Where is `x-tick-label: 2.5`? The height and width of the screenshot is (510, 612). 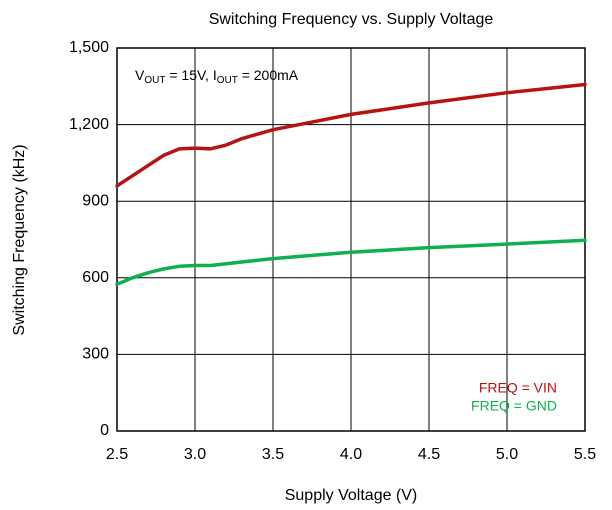 x-tick-label: 2.5 is located at coordinates (117, 454).